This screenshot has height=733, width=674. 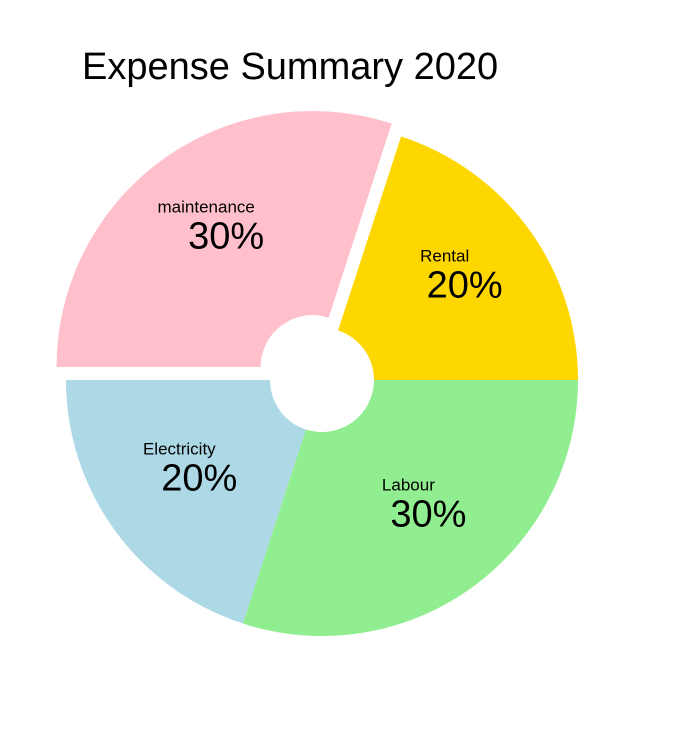 I want to click on slice-label-rental: Rental, so click(x=444, y=256).